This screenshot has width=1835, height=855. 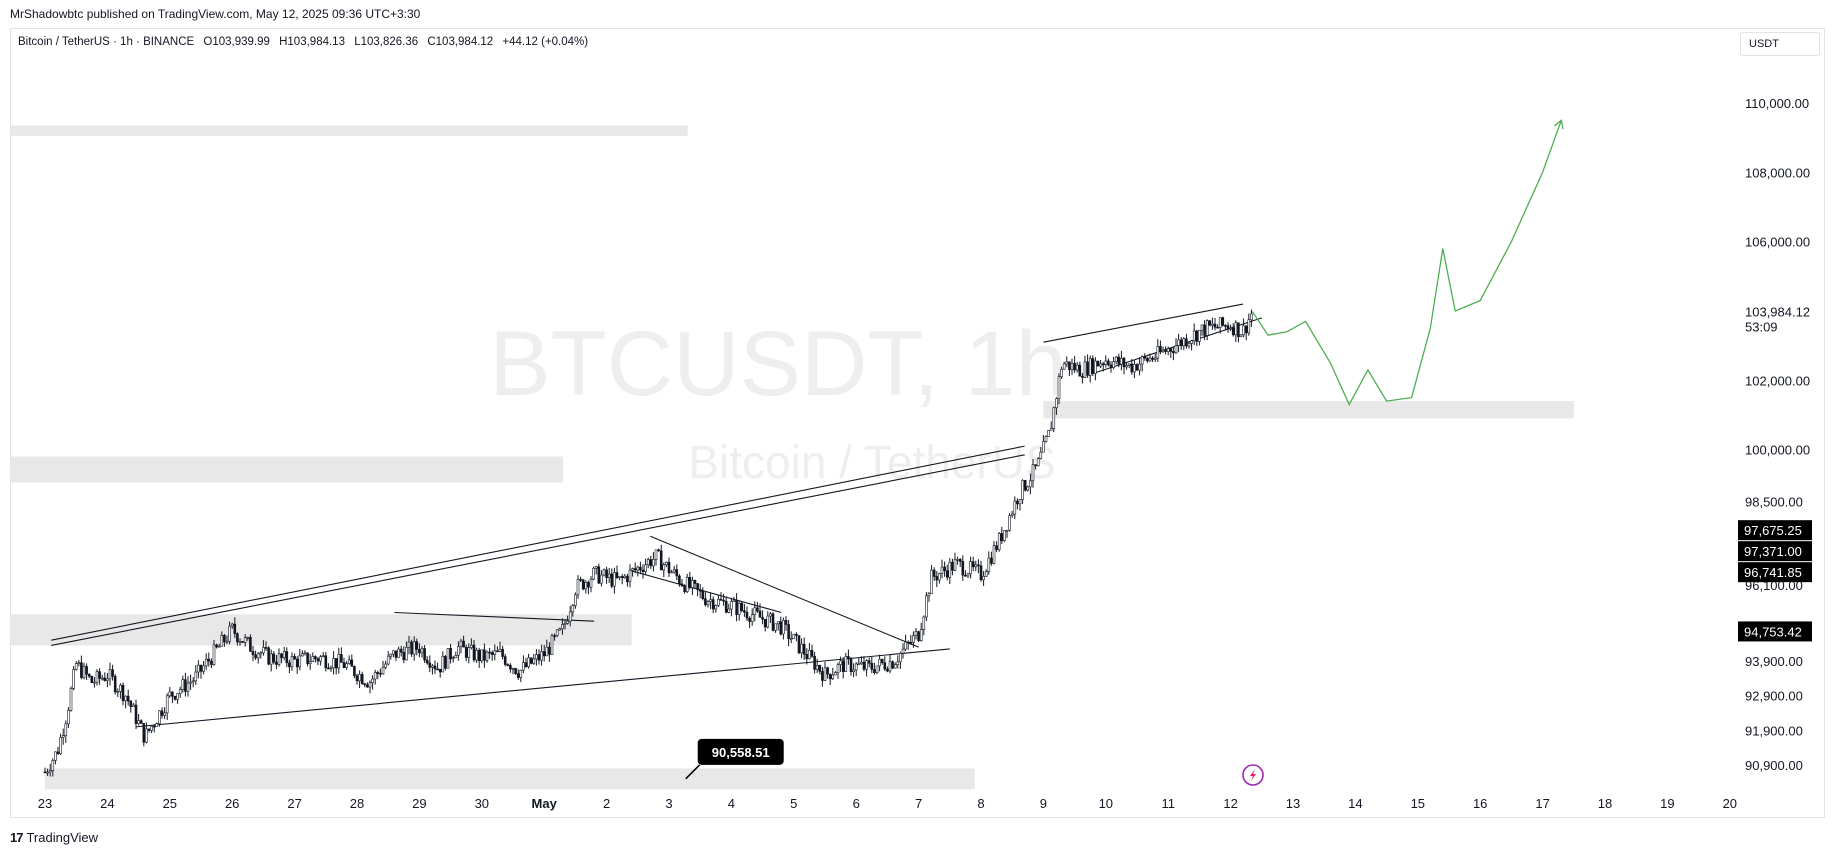 What do you see at coordinates (1777, 242) in the screenshot?
I see `price-tick-label: 106,000.00` at bounding box center [1777, 242].